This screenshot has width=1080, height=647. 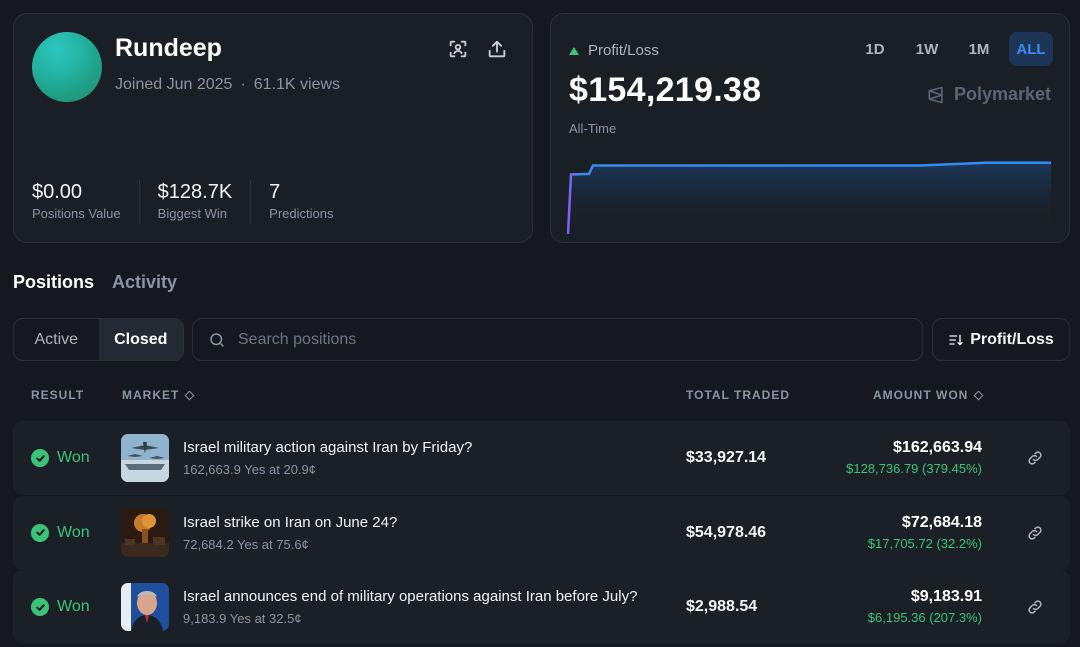 What do you see at coordinates (217, 339) in the screenshot?
I see `search-icon` at bounding box center [217, 339].